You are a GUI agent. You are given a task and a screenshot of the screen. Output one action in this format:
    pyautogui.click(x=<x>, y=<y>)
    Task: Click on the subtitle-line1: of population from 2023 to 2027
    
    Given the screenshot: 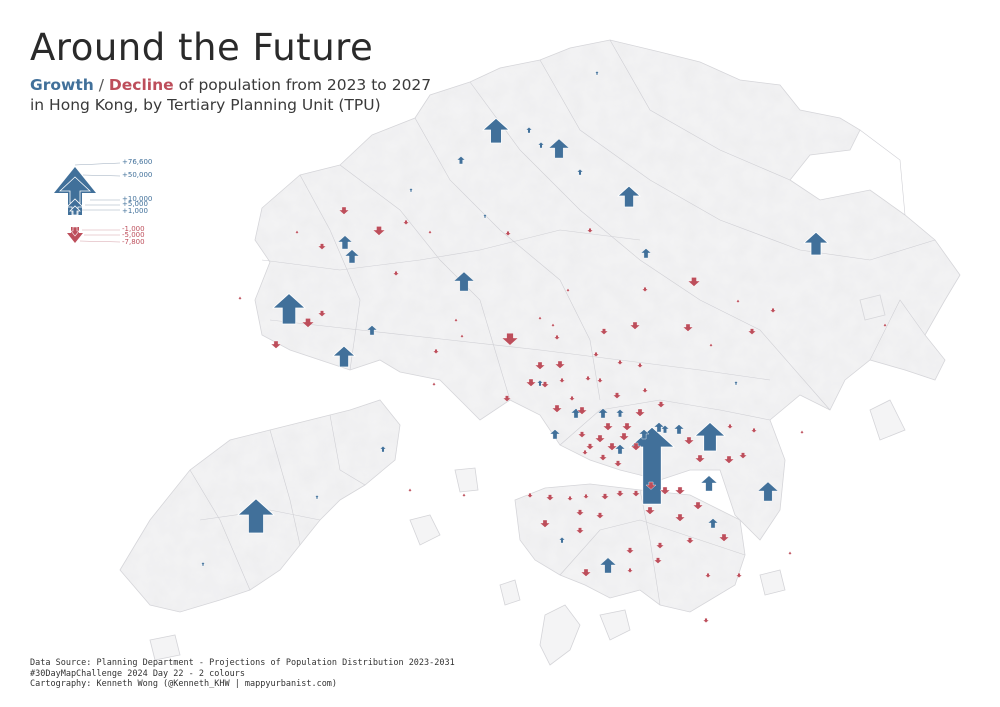 What is the action you would take?
    pyautogui.click(x=305, y=85)
    